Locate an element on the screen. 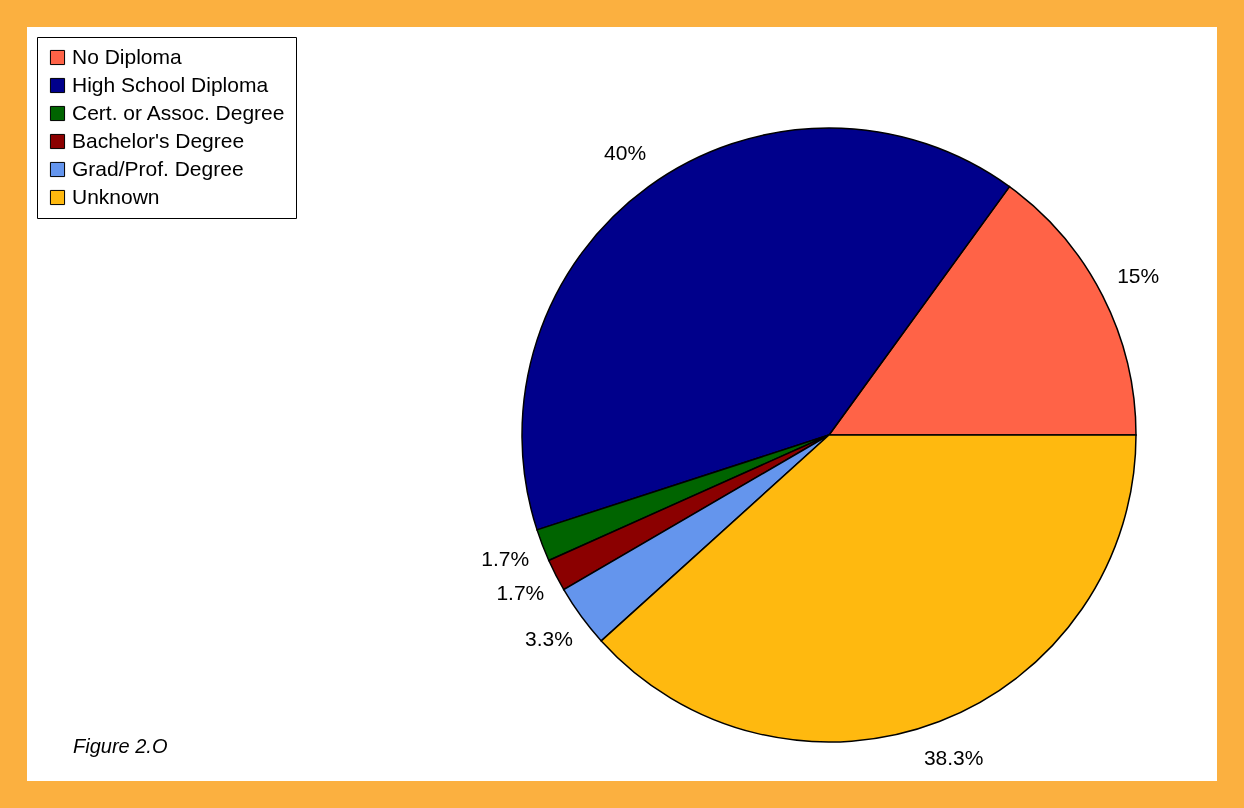  legend-label: Unknown is located at coordinates (116, 196).